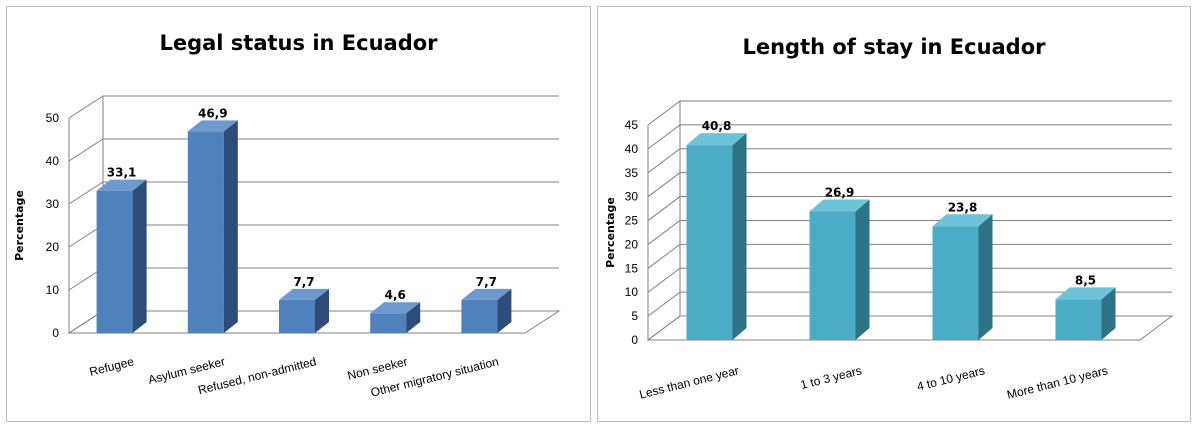 This screenshot has height=428, width=1197. Describe the element at coordinates (894, 47) in the screenshot. I see `chart-title: Length of stay in Ecuador` at that location.